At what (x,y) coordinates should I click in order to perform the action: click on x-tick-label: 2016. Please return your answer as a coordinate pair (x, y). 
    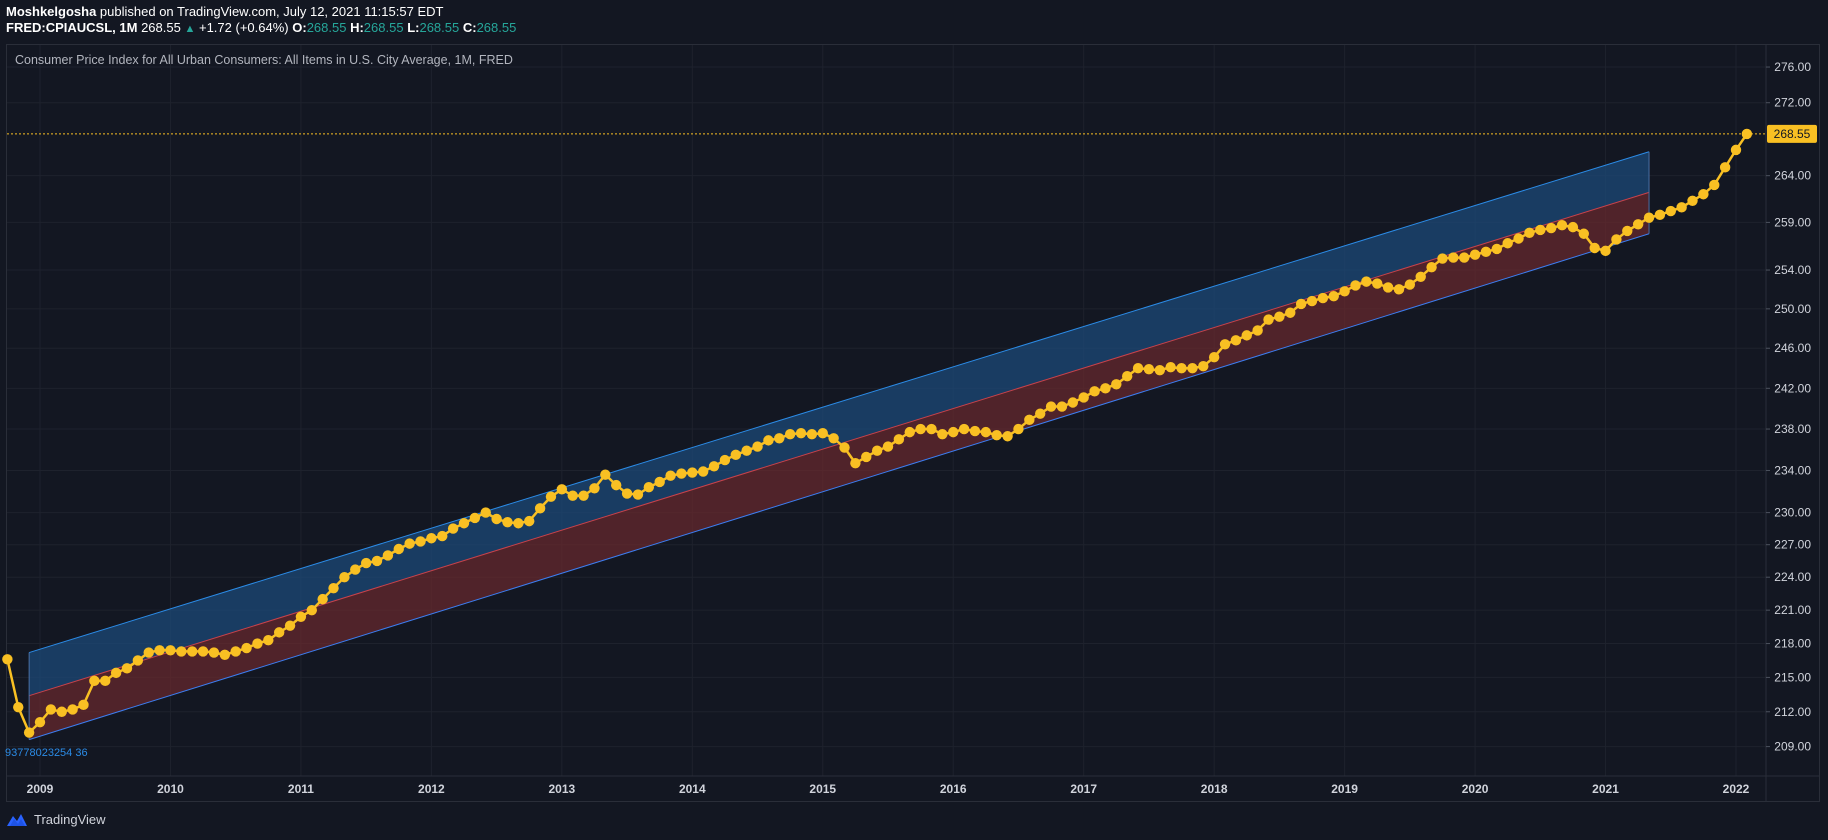
    Looking at the image, I should click on (953, 789).